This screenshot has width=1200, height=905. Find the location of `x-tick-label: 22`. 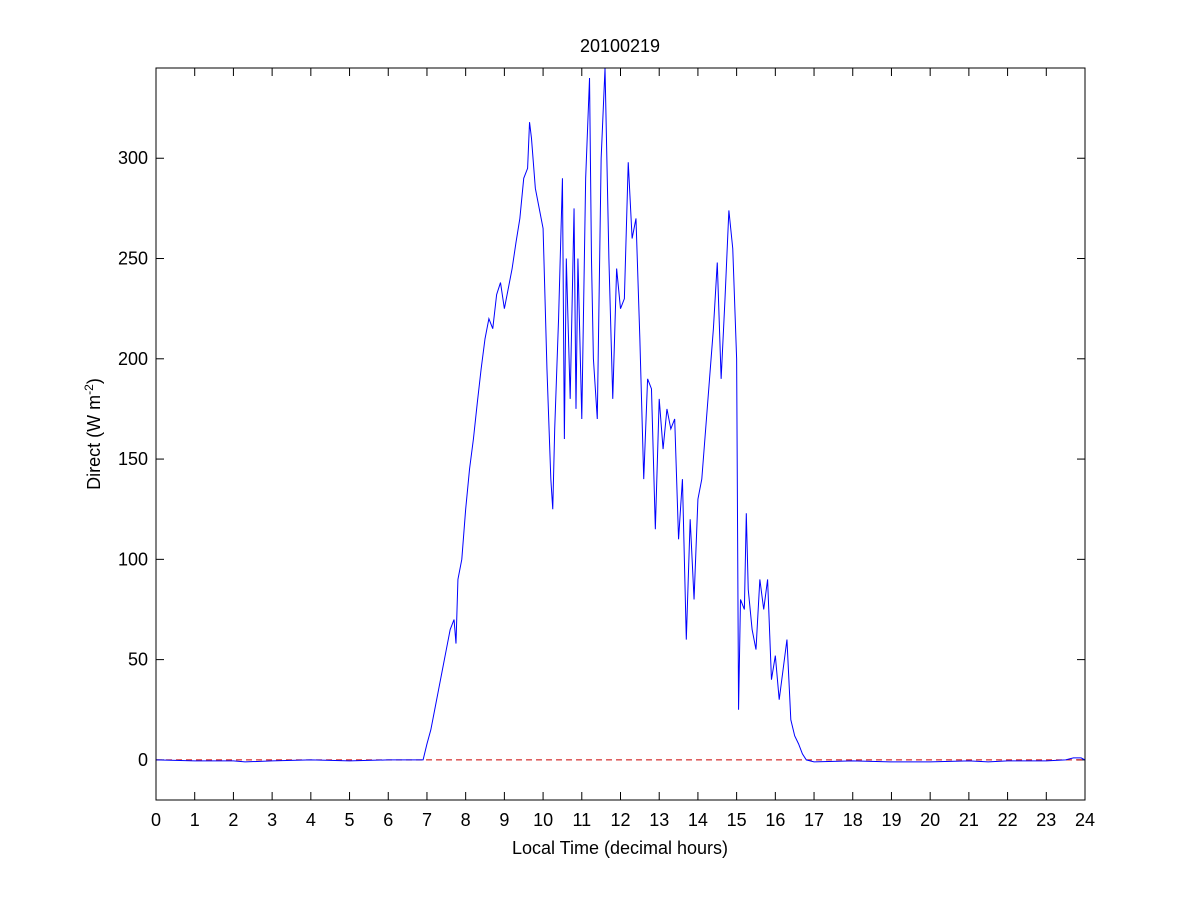

x-tick-label: 22 is located at coordinates (1008, 820).